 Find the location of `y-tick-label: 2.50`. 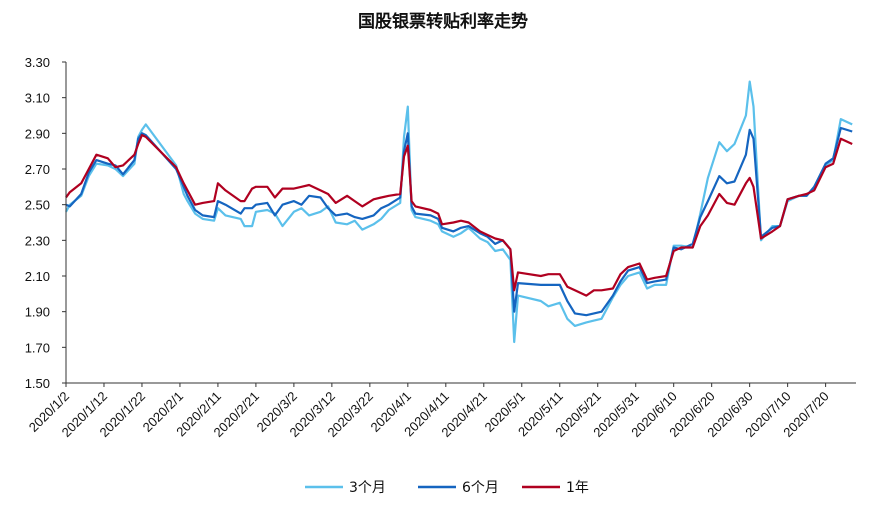

y-tick-label: 2.50 is located at coordinates (37, 205).